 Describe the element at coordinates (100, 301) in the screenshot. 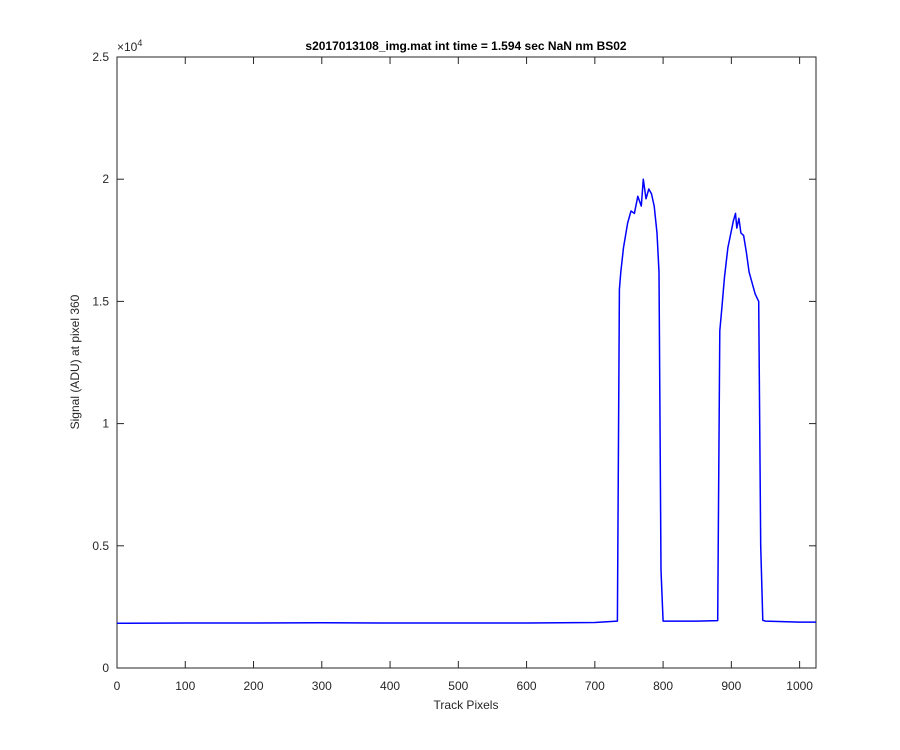

I see `y-tick-label: 1.5` at that location.